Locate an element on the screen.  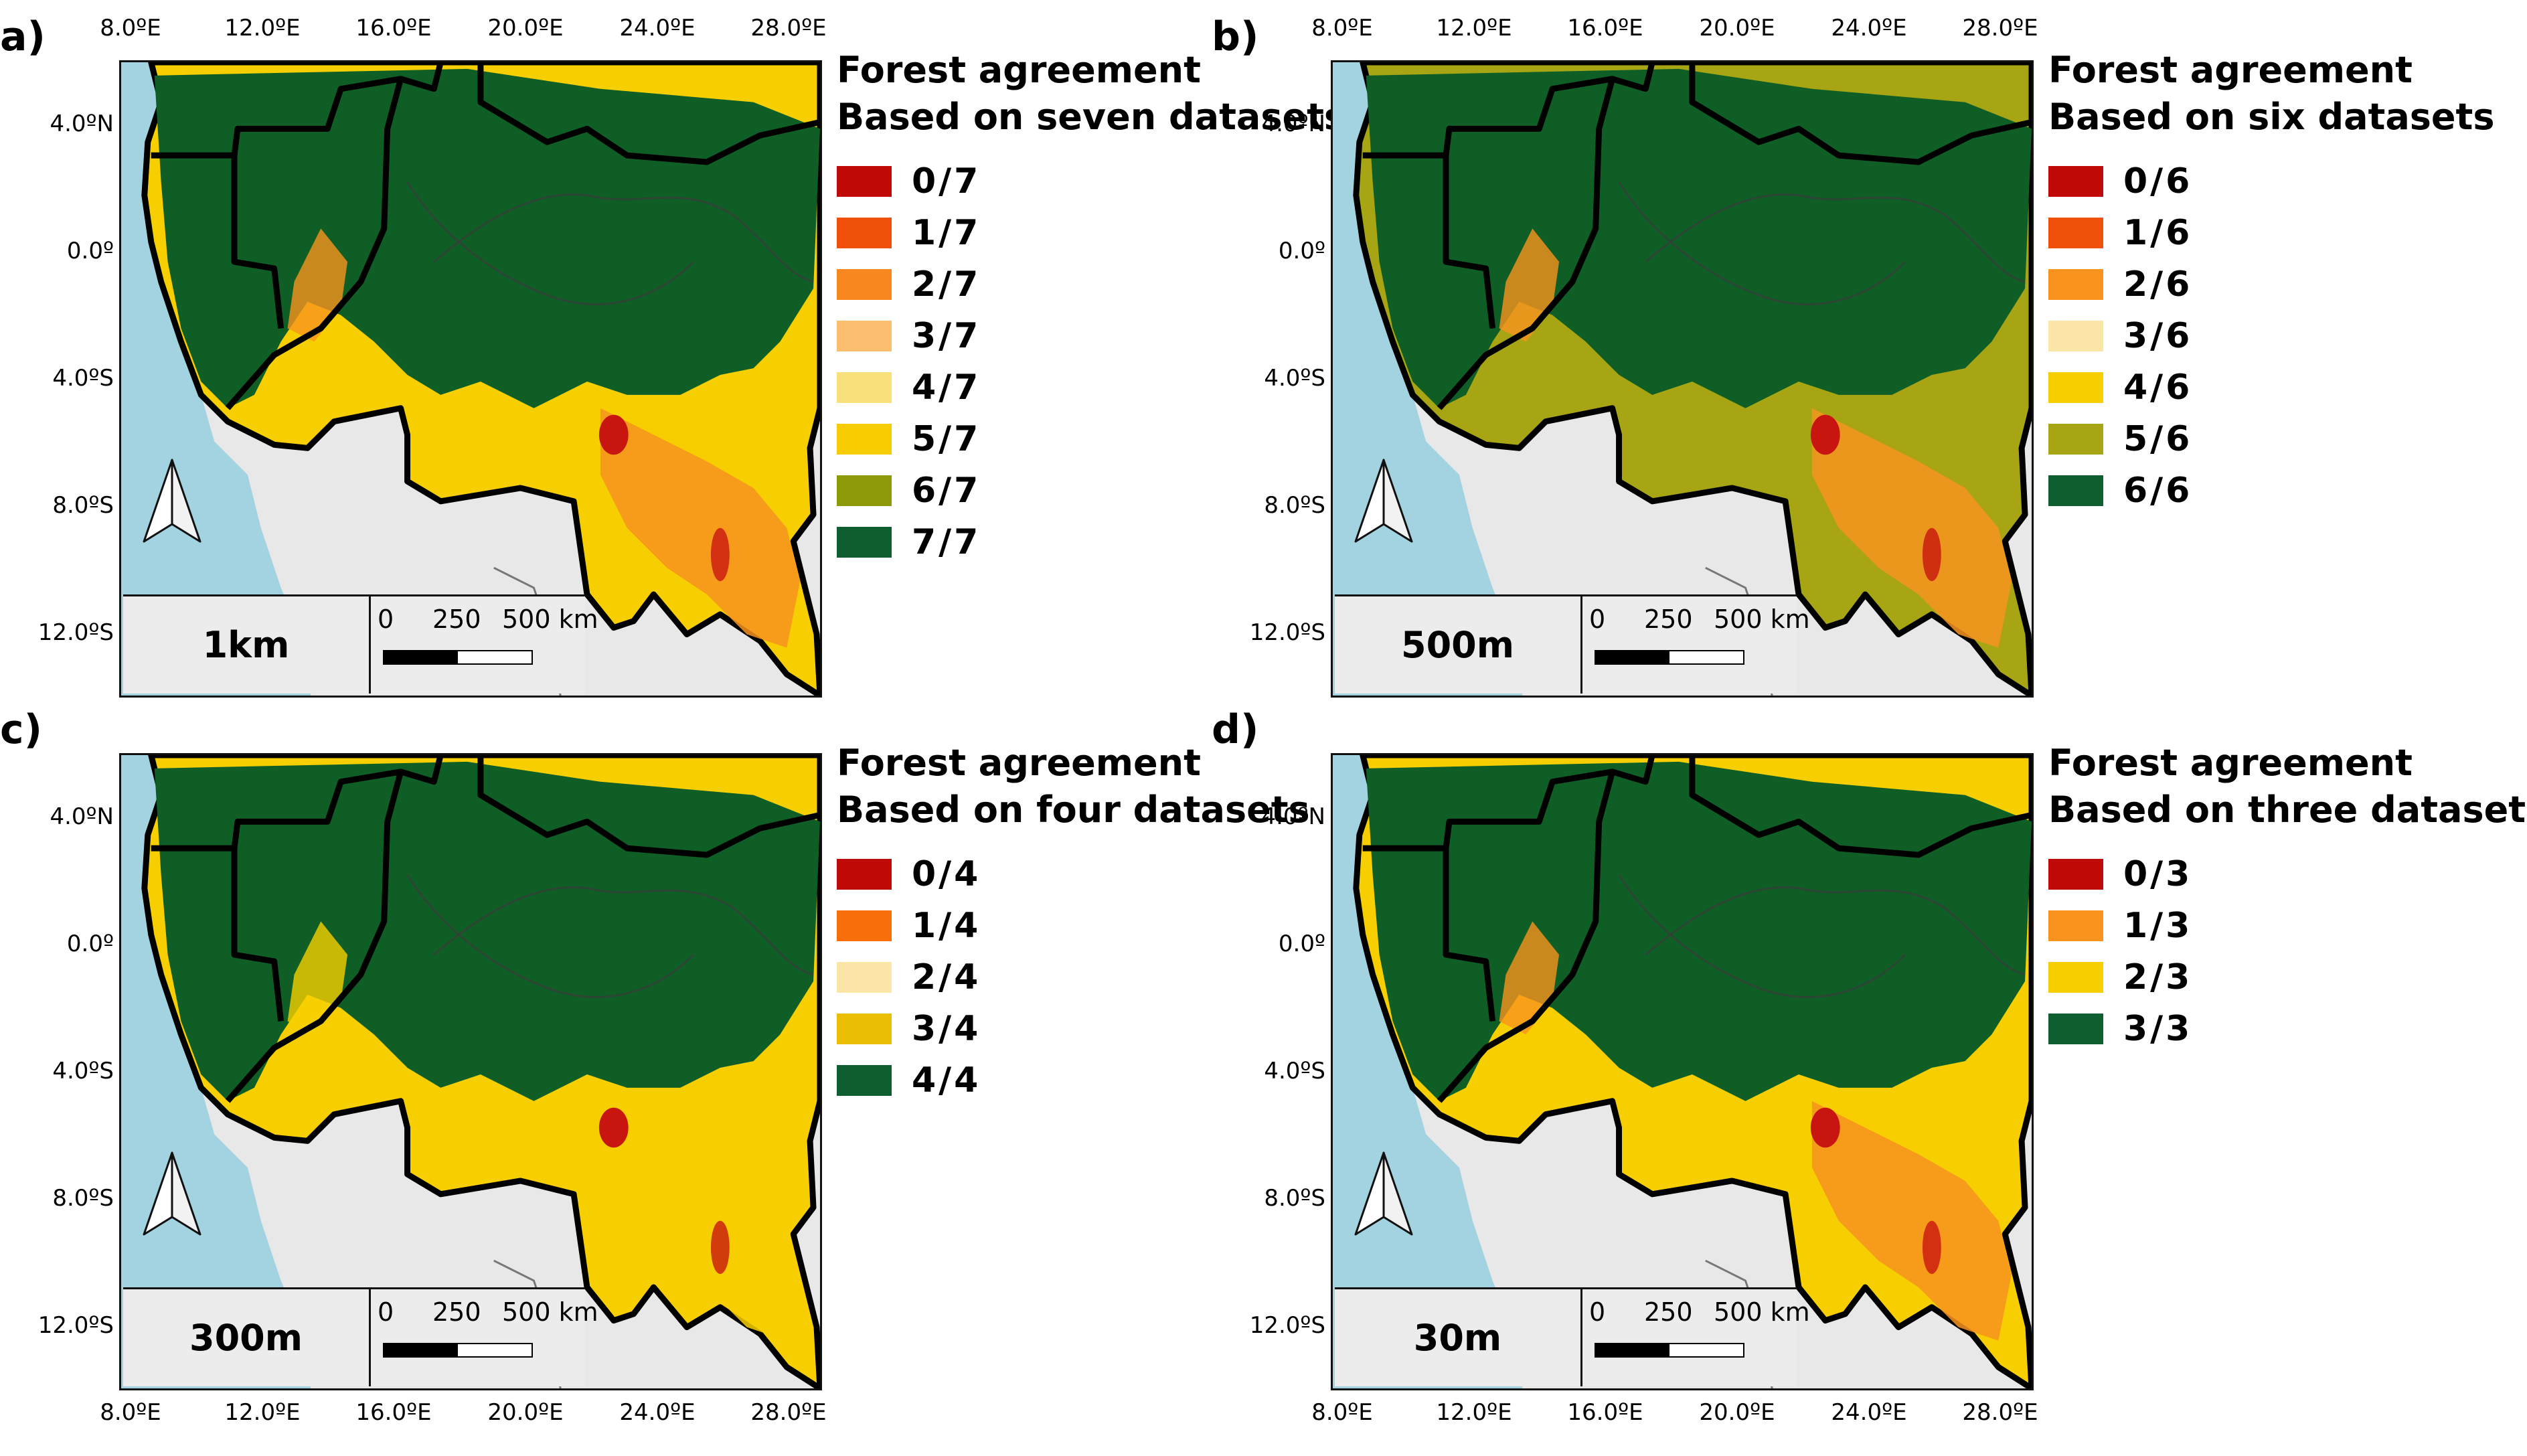
y-tick-label: 4.0ºS is located at coordinates (1294, 378).